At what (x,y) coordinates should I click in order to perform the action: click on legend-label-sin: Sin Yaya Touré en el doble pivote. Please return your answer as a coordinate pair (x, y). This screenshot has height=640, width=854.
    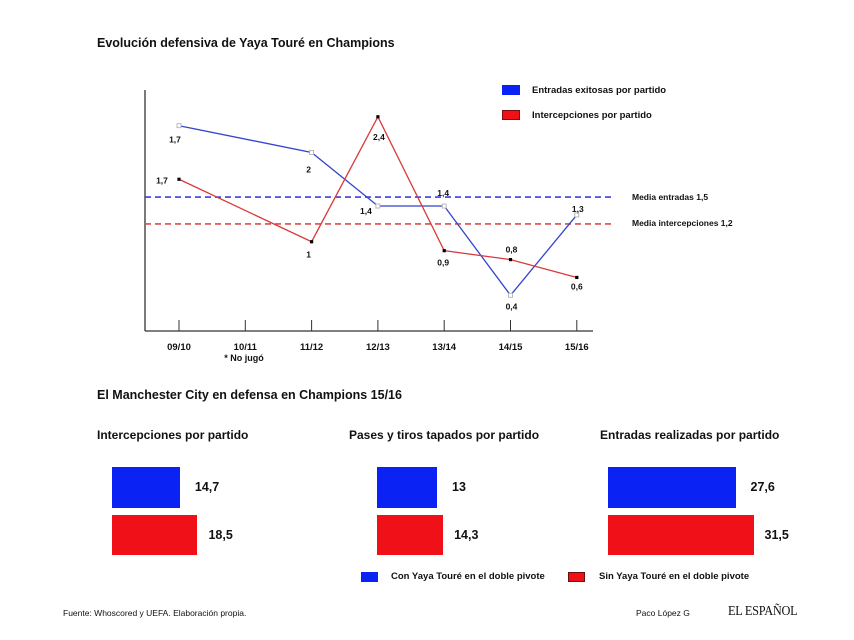
    Looking at the image, I should click on (674, 576).